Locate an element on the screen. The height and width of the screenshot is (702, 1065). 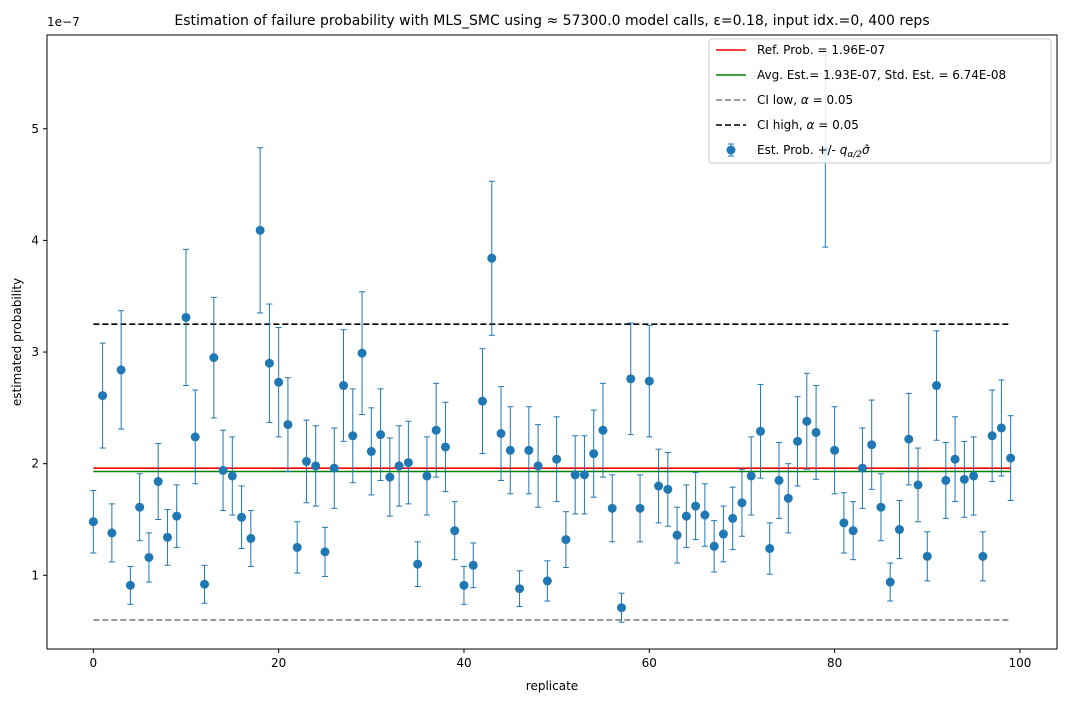
legend-label-part: α is located at coordinates (811, 125).